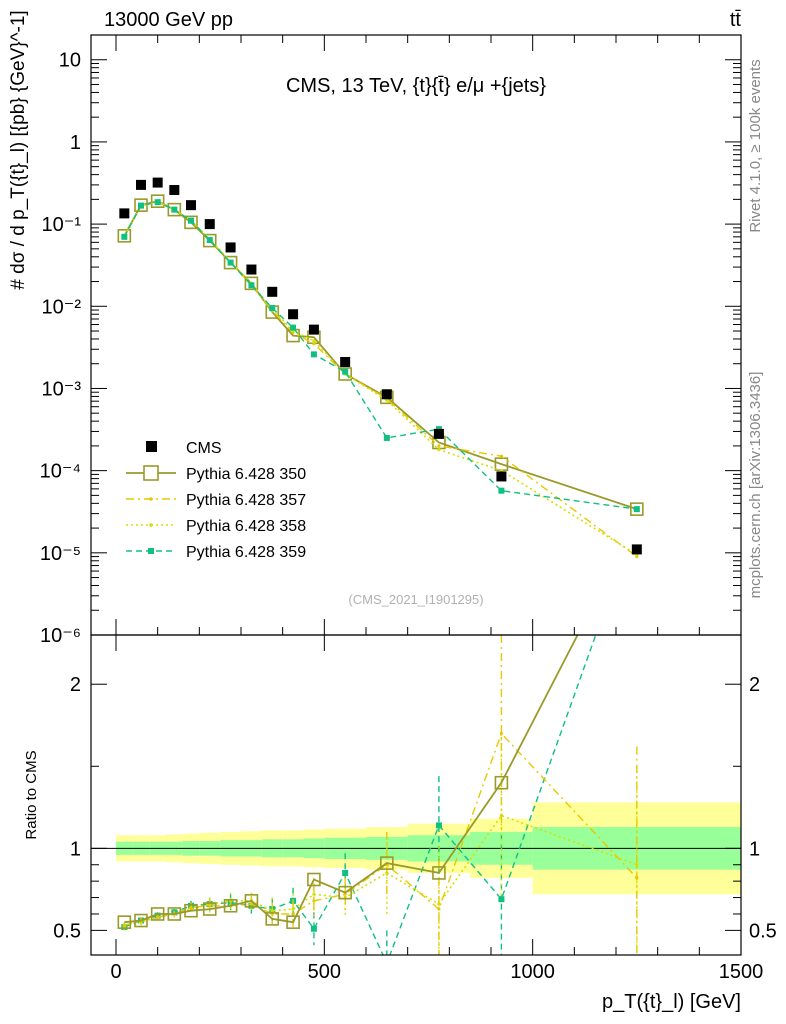 The width and height of the screenshot is (786, 1024). I want to click on upper-y-tick-label-1: 1, so click(75, 143).